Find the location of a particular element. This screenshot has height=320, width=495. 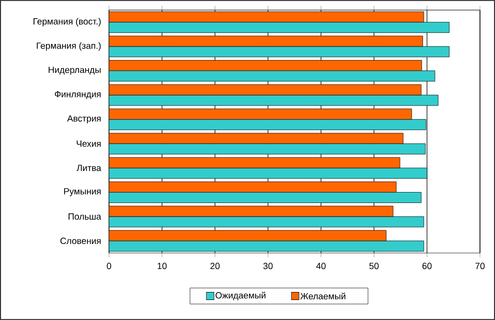

x-tick-label: 70 is located at coordinates (480, 266).